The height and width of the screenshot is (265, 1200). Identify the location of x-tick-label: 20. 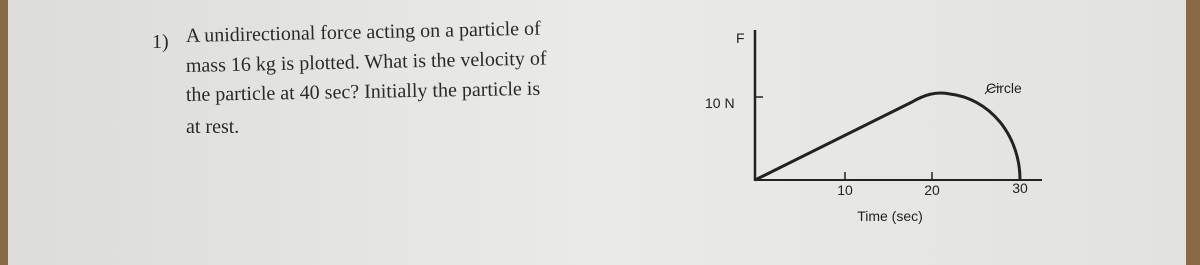
(932, 190).